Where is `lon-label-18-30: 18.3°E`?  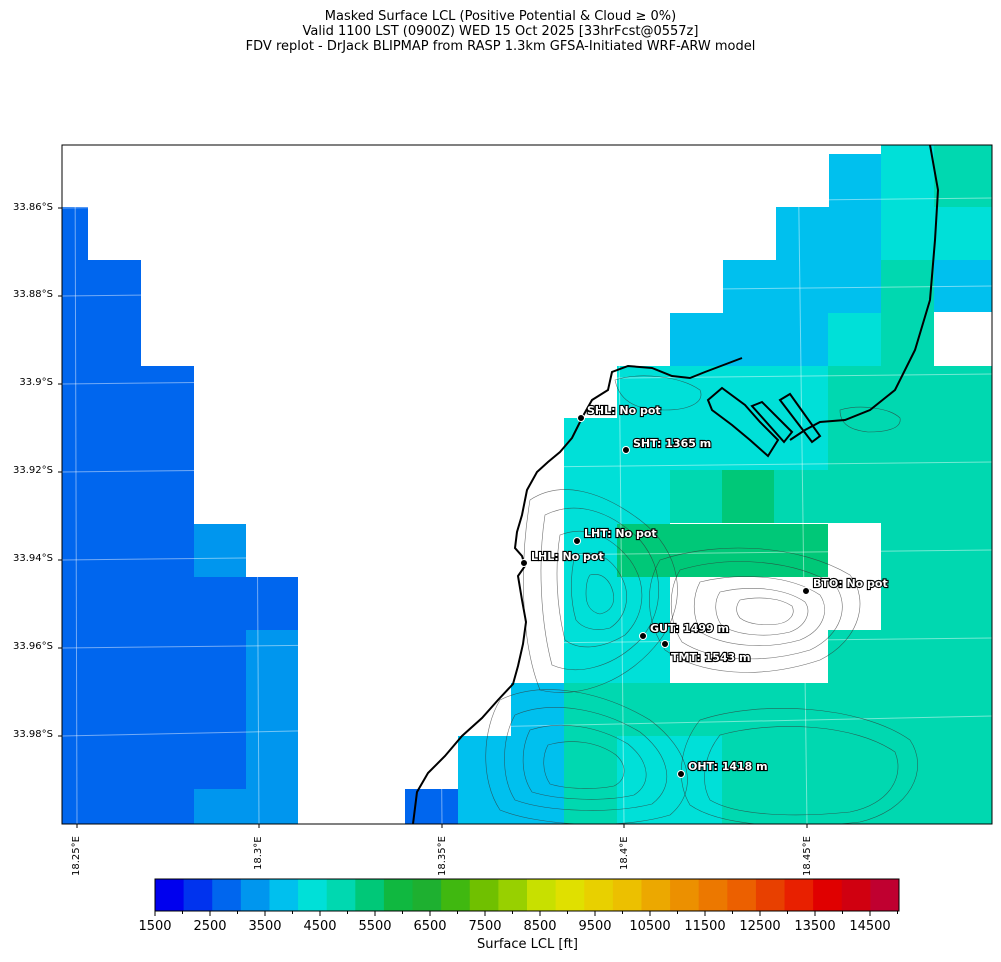
lon-label-18-30: 18.3°E is located at coordinates (258, 853).